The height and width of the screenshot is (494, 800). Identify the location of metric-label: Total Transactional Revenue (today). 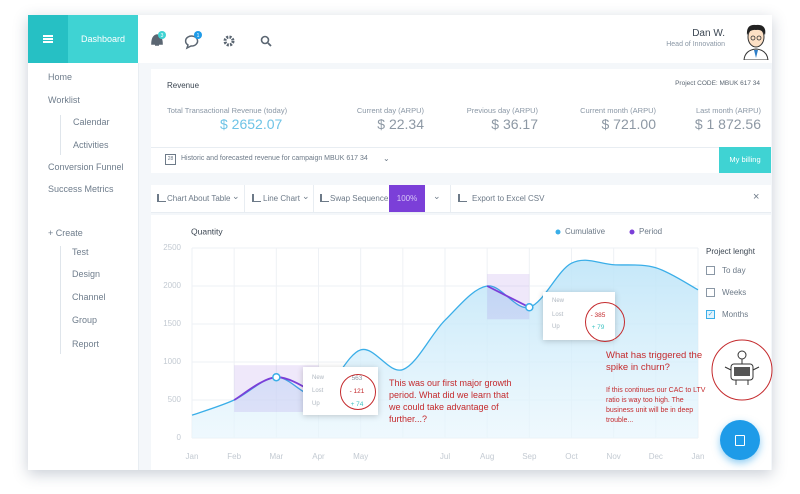
(227, 110).